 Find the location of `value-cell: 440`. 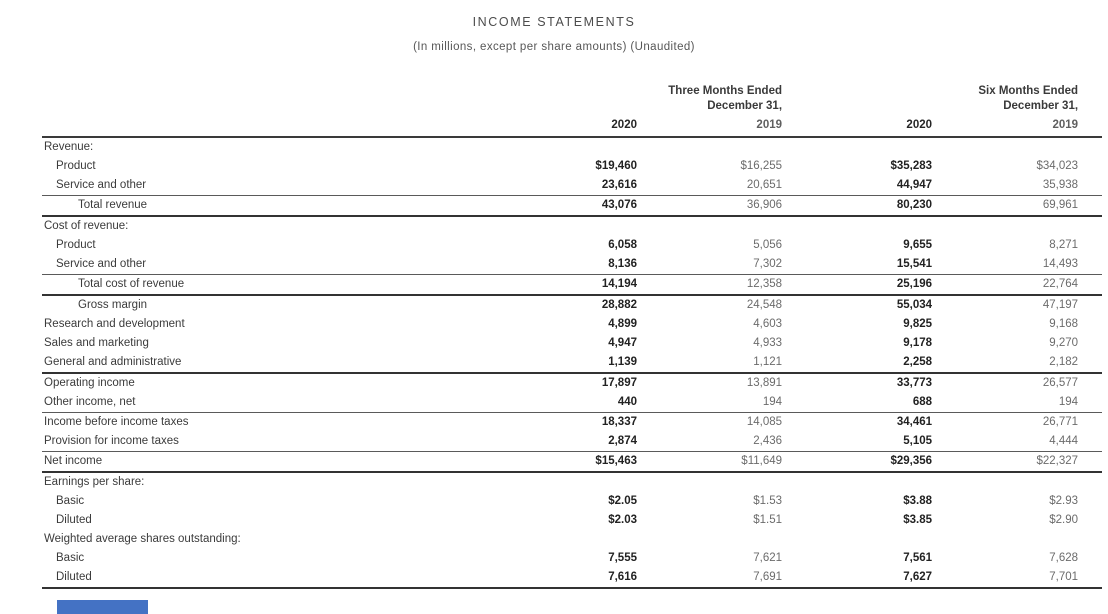

value-cell: 440 is located at coordinates (627, 402).